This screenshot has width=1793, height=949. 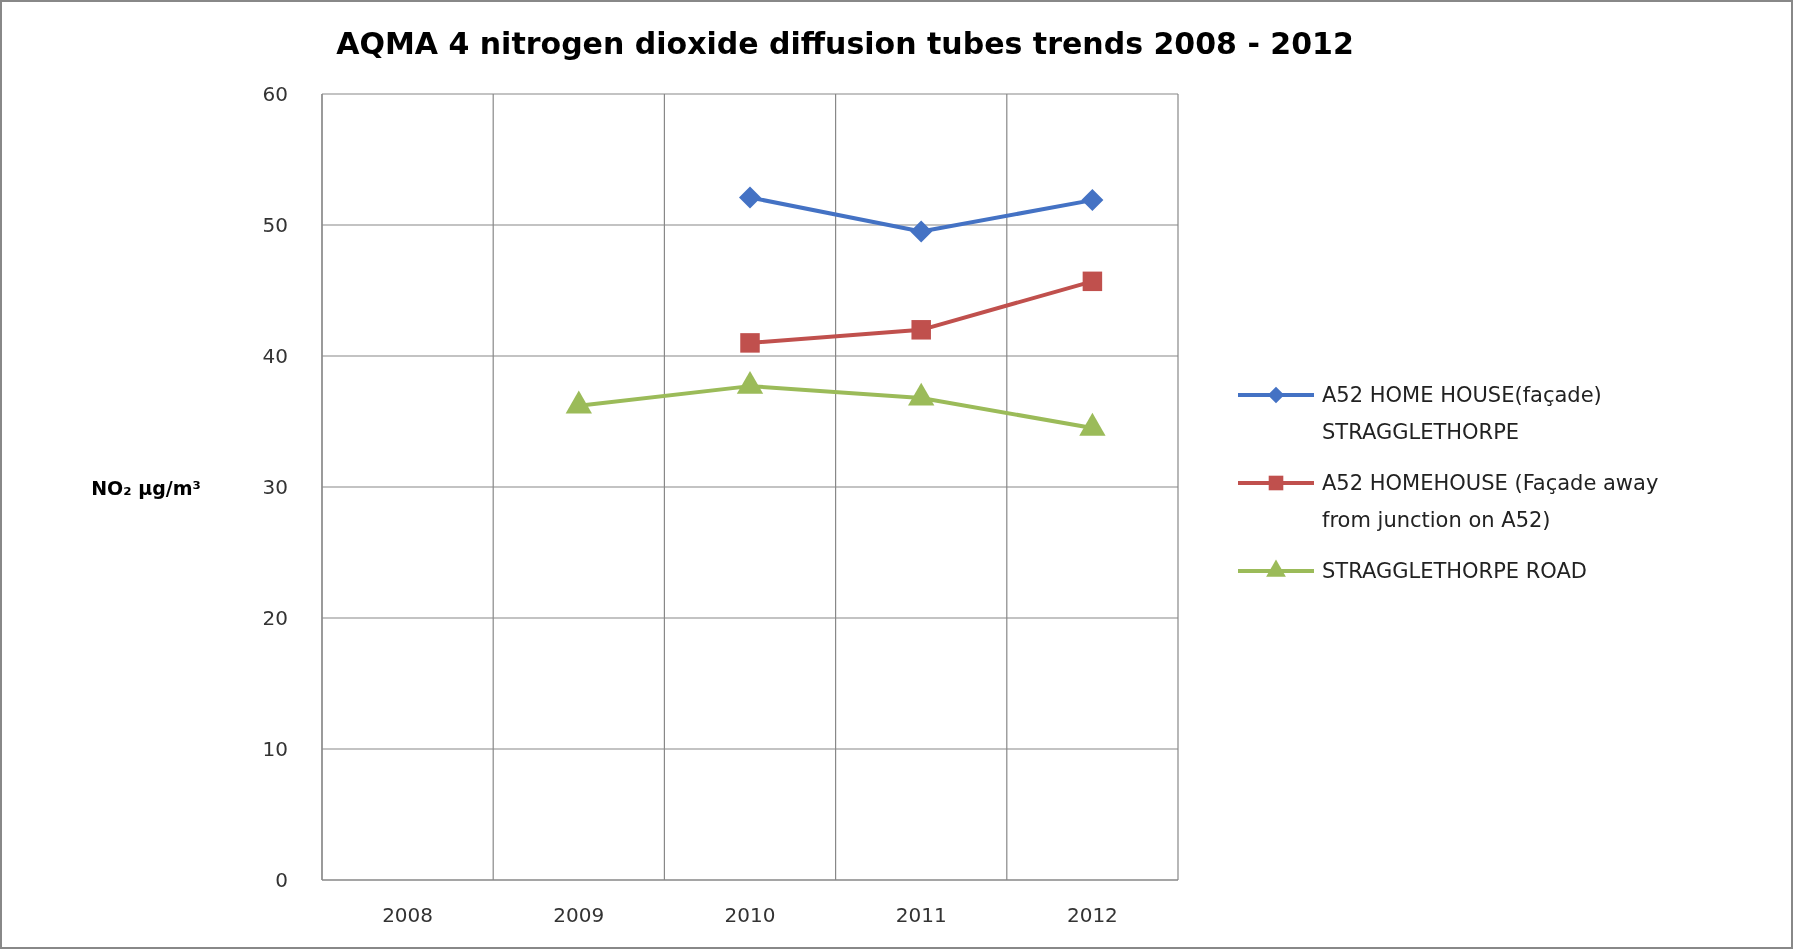 I want to click on x-tick-label: 2010, so click(x=750, y=915).